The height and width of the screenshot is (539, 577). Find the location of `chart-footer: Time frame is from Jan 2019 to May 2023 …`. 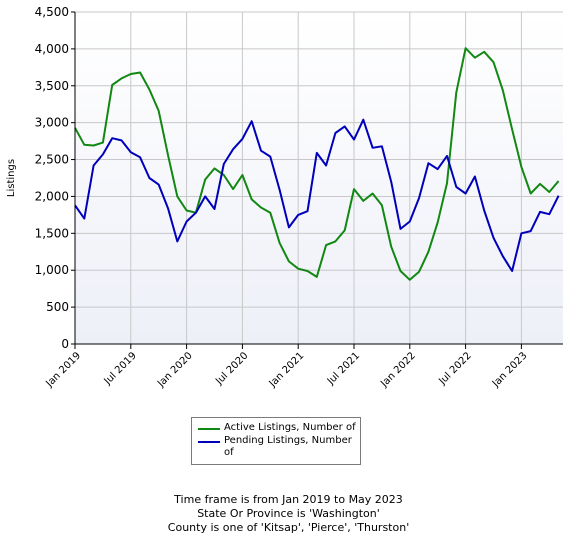

chart-footer: Time frame is from Jan 2019 to May 2023 … is located at coordinates (288, 514).